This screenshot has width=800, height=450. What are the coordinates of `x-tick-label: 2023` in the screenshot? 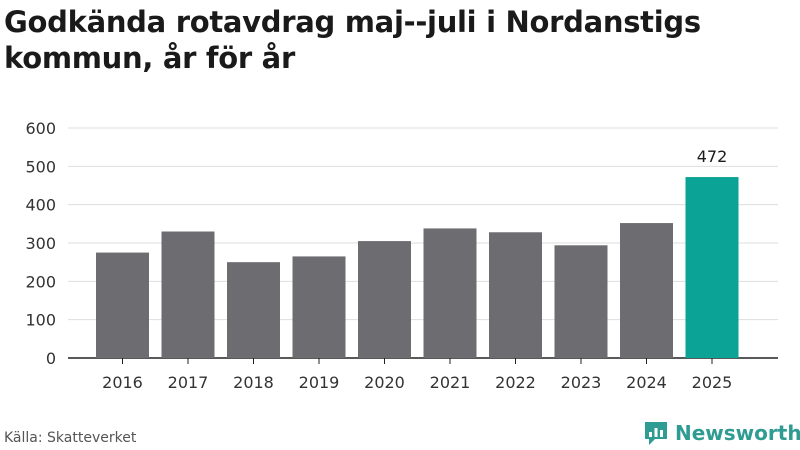 It's located at (581, 382).